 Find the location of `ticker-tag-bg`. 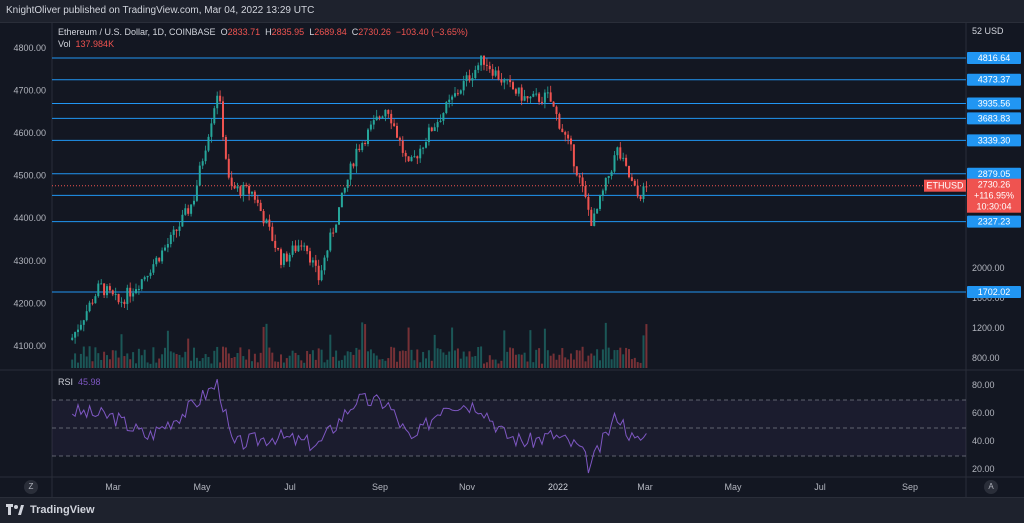

ticker-tag-bg is located at coordinates (945, 185).